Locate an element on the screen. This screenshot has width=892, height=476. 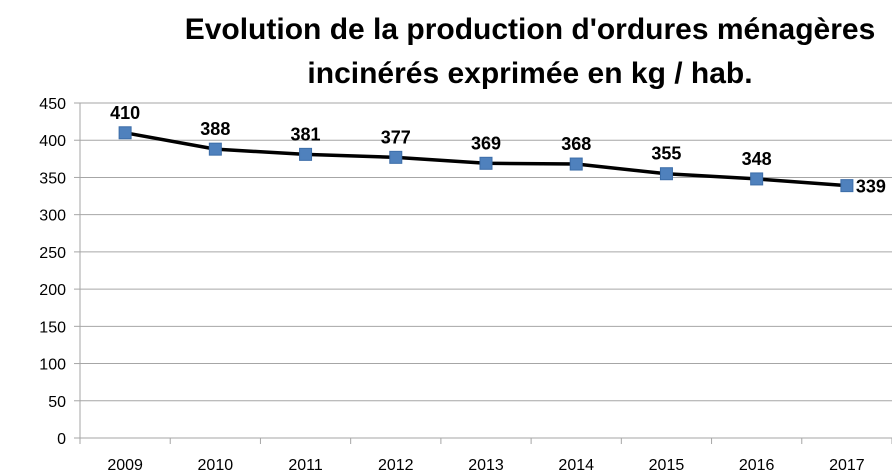
y-tick-label: 150 is located at coordinates (52, 327).